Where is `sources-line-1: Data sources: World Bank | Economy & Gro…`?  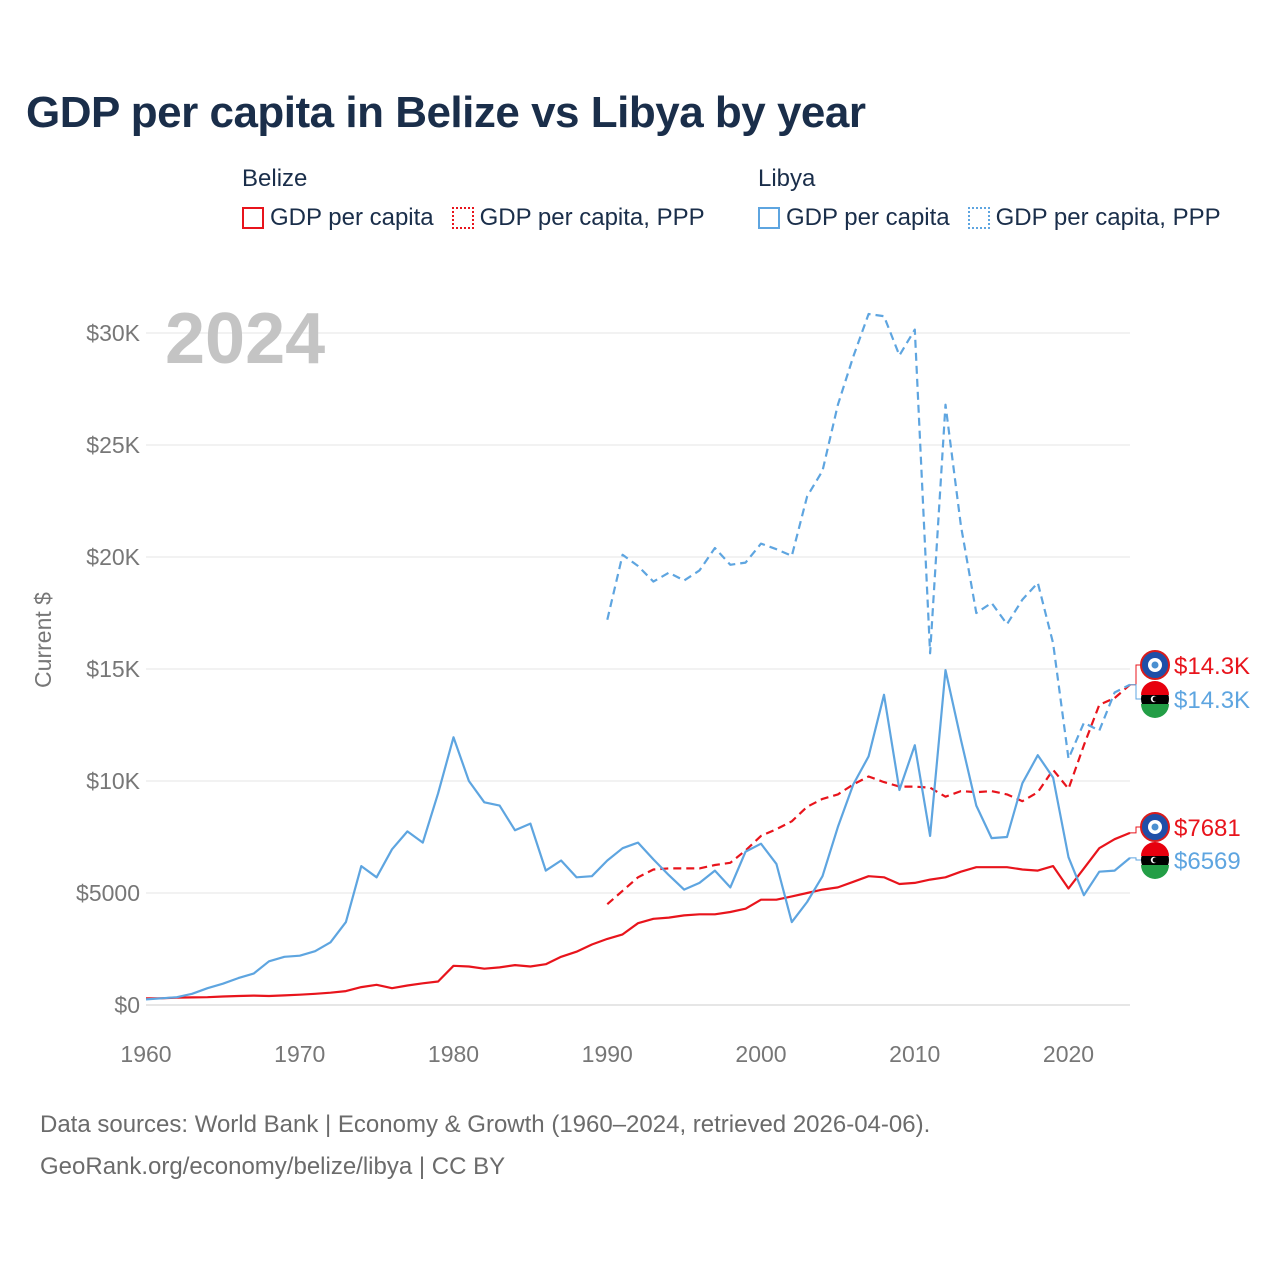
sources-line-1: Data sources: World Bank | Economy & Gro… is located at coordinates (485, 1124).